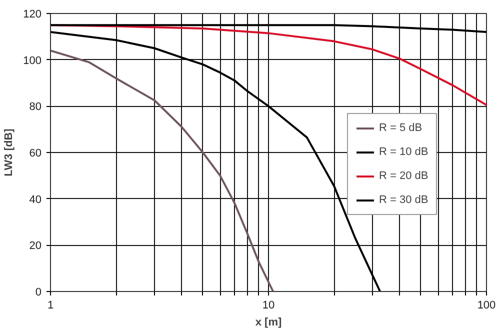  What do you see at coordinates (35, 200) in the screenshot?
I see `y-tick-label: 40` at bounding box center [35, 200].